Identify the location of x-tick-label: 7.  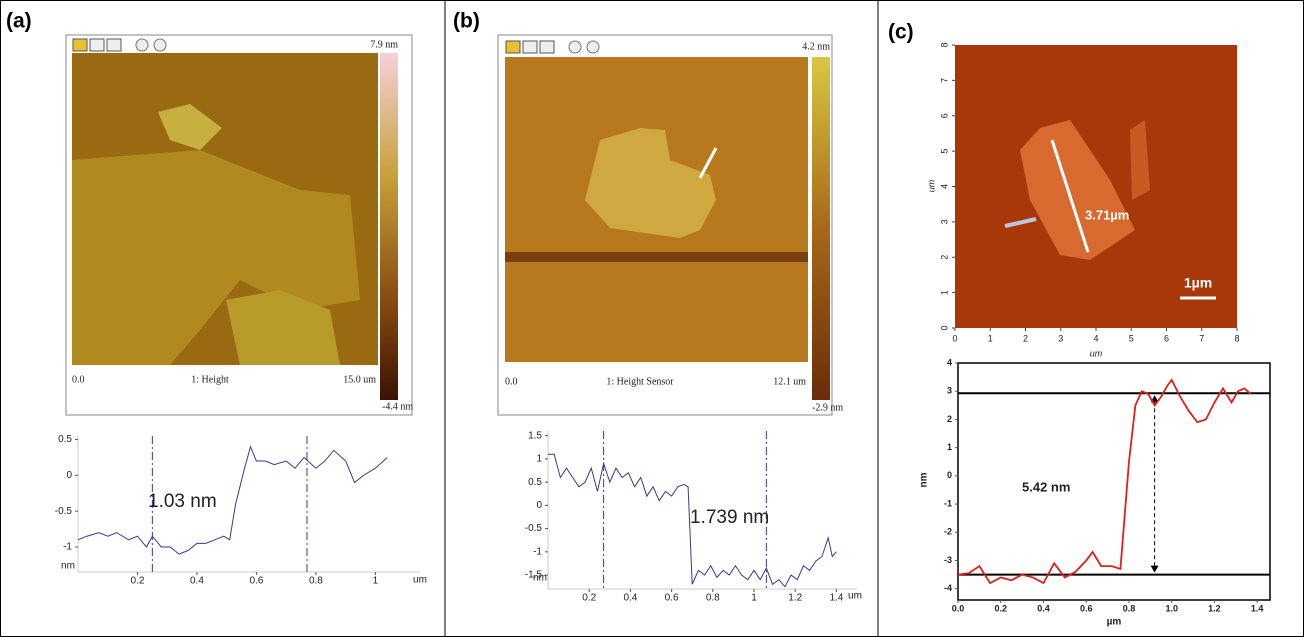
(1201, 338).